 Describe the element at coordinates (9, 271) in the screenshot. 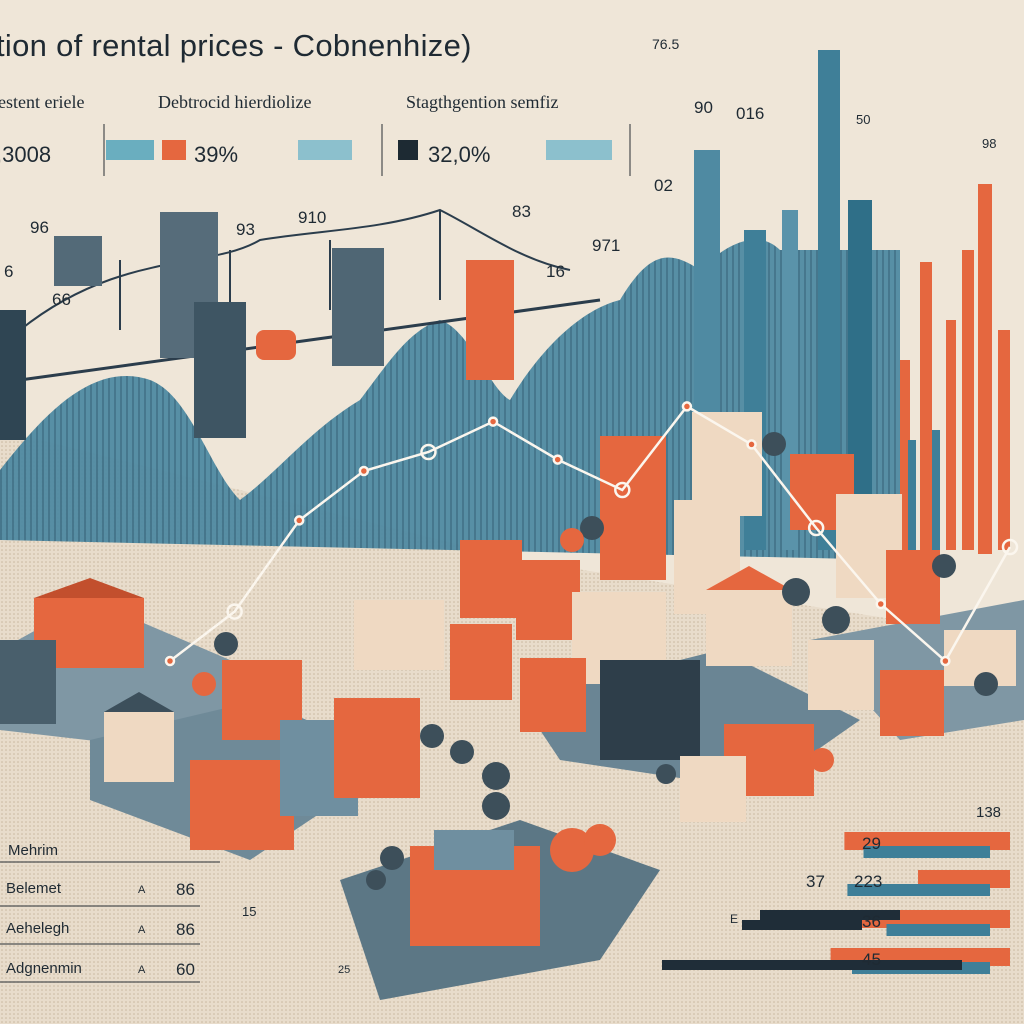

I see `scatter-label: 6` at that location.